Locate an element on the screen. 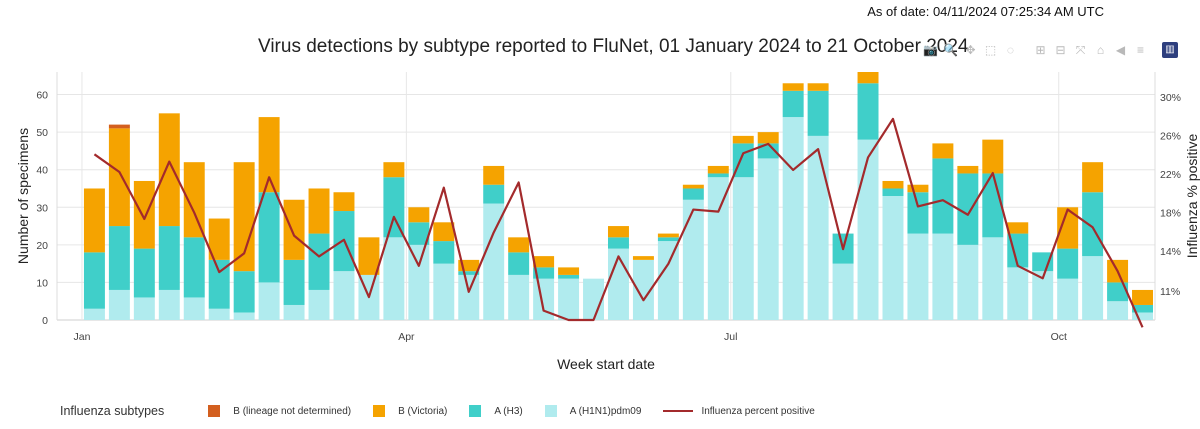 Image resolution: width=1200 pixels, height=429 pixels. y-tick-label: 0 is located at coordinates (45, 321).